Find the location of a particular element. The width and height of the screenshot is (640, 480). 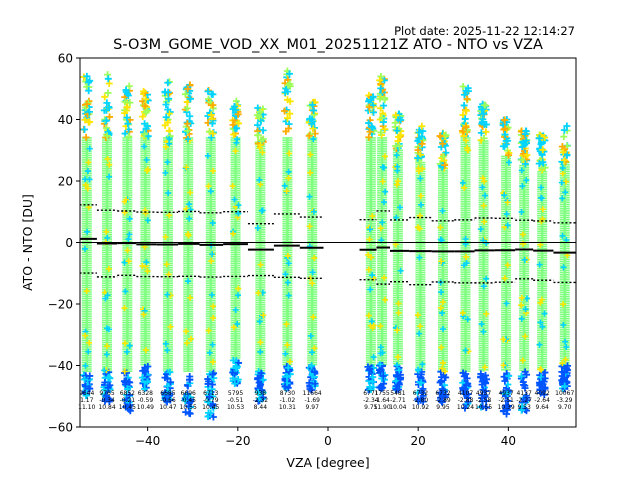

bin-stat-label: -0.66 is located at coordinates (168, 400).